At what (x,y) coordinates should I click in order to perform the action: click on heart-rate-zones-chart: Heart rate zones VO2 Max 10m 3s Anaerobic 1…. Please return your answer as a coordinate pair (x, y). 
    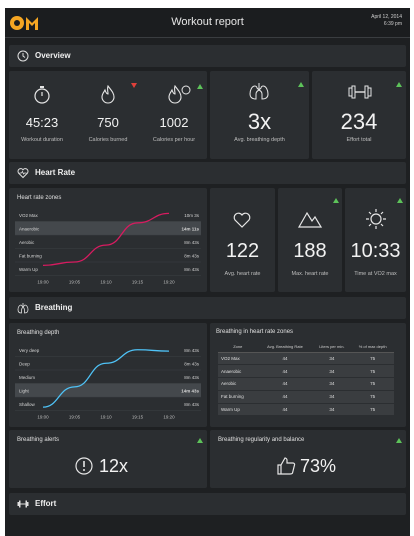
    Looking at the image, I should click on (108, 240).